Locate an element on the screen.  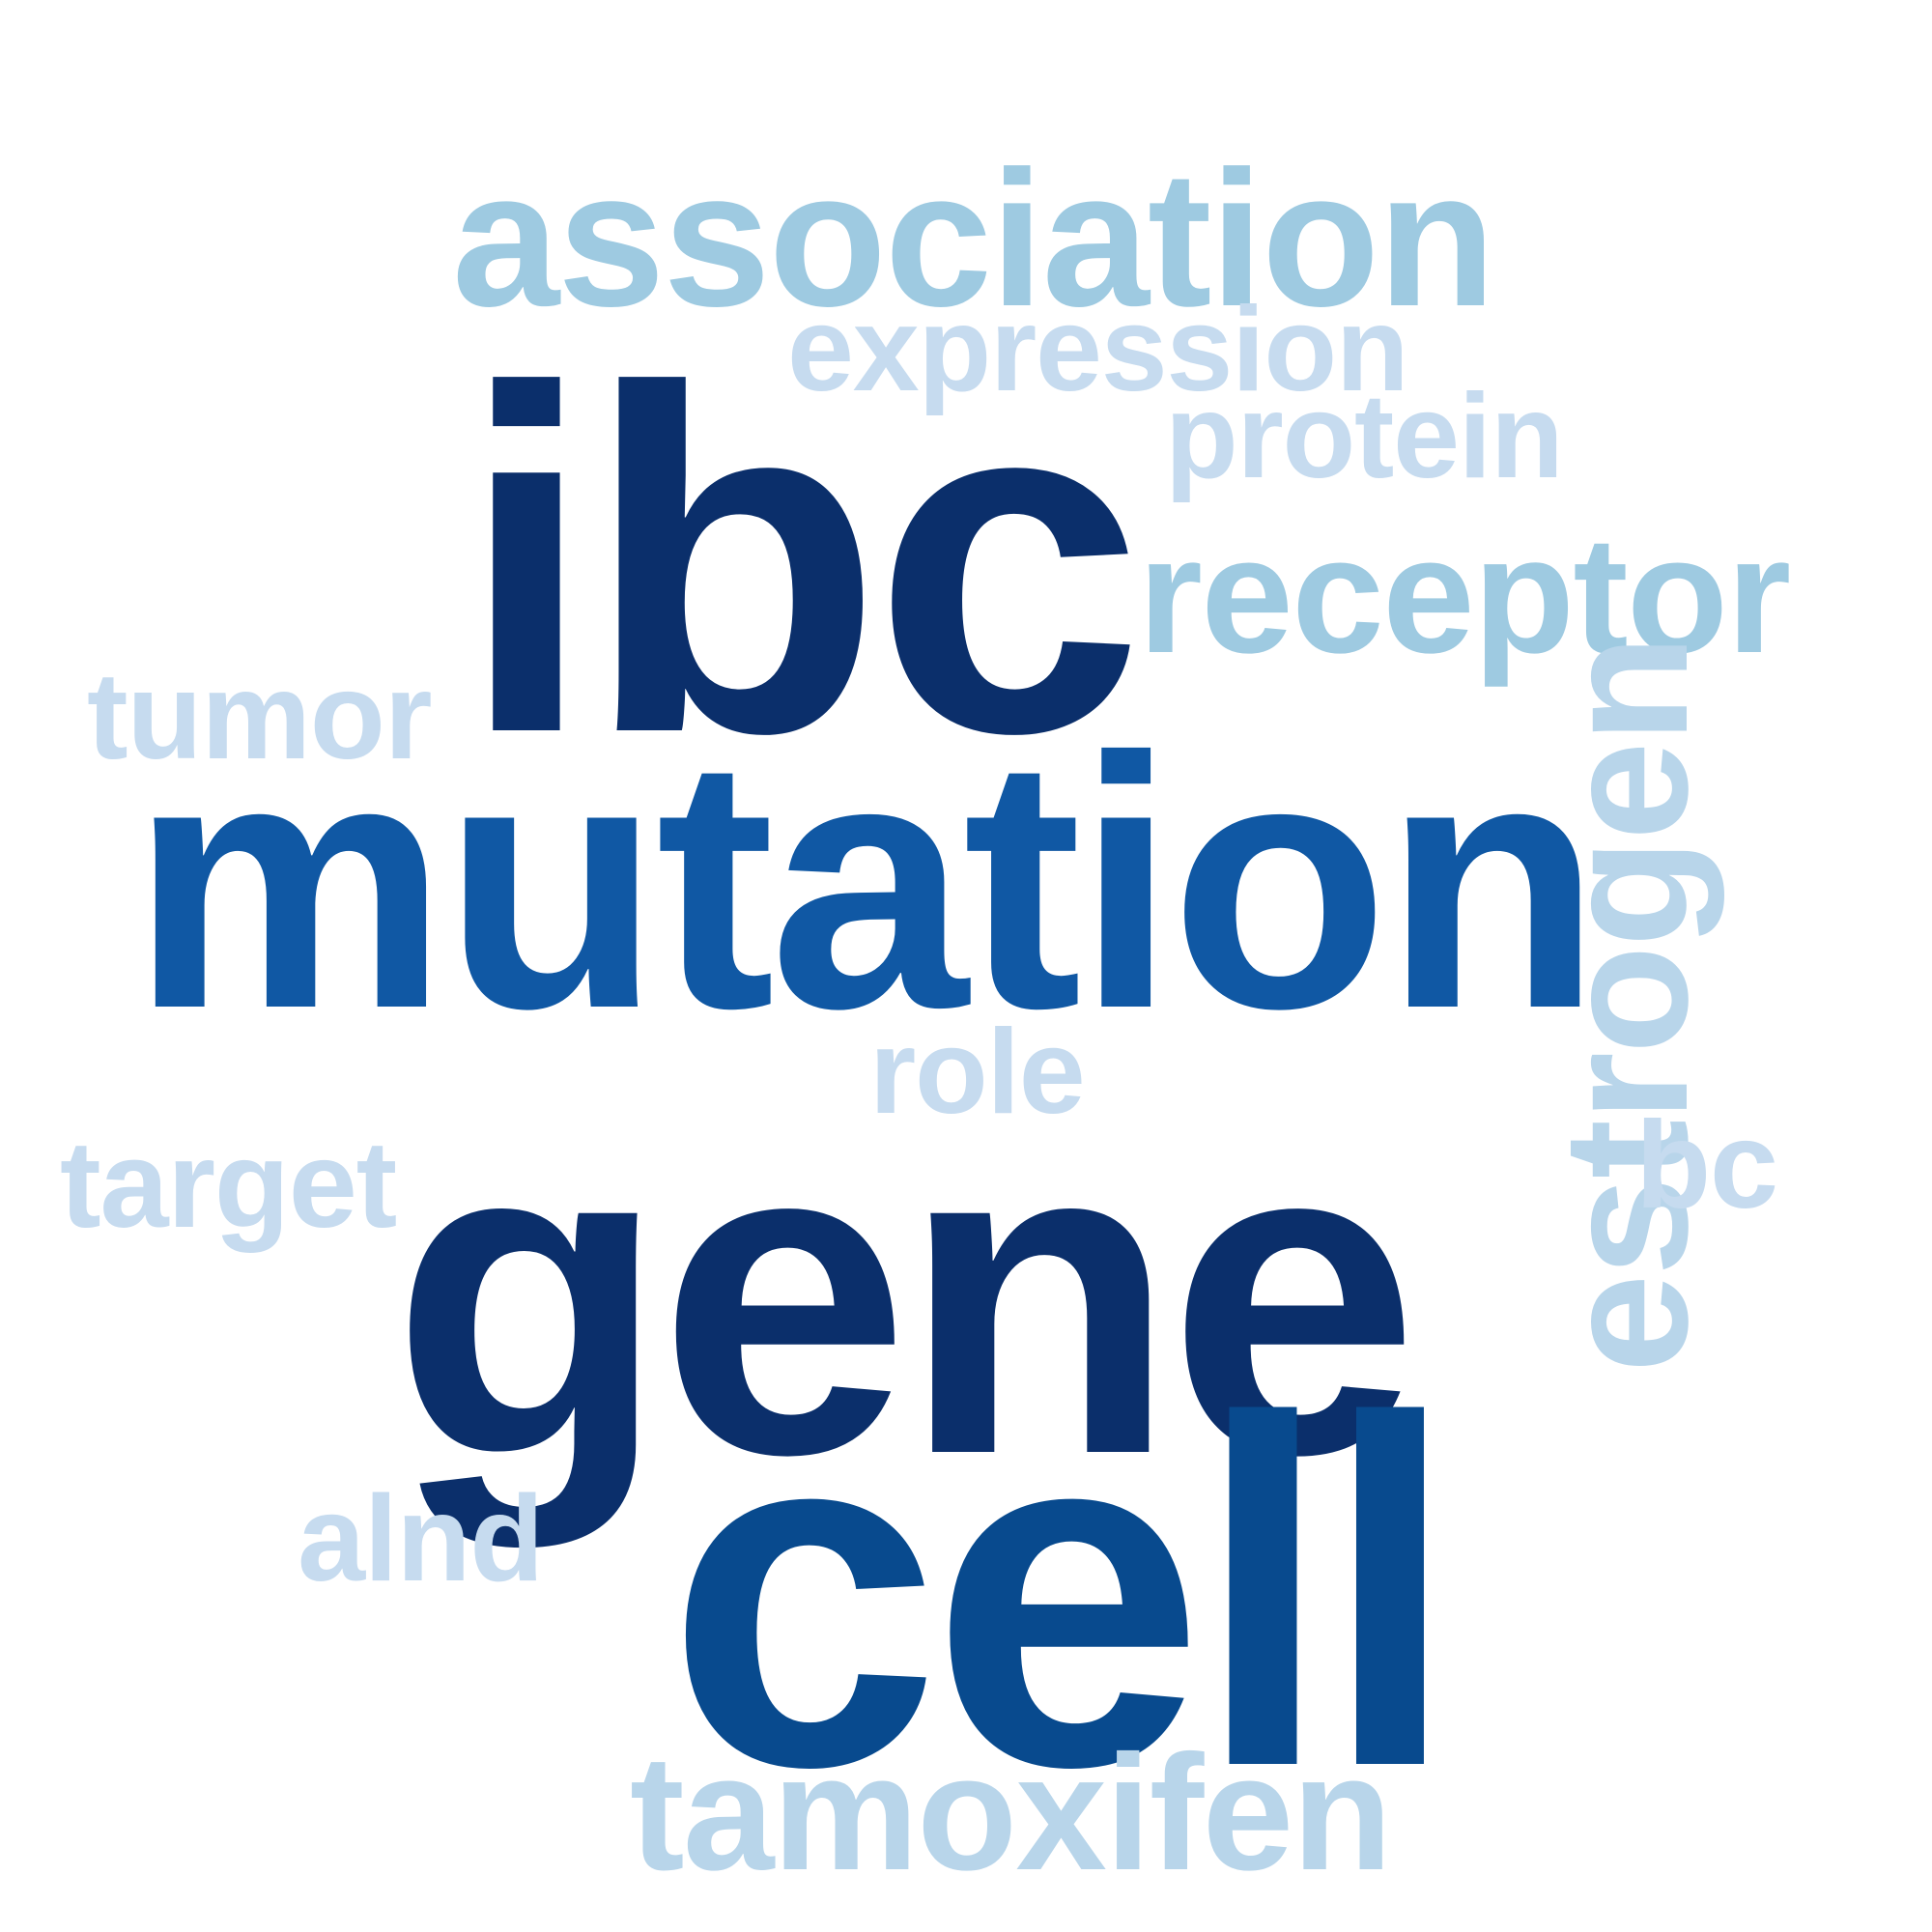
word-receptor: receptor is located at coordinates (1464, 595).